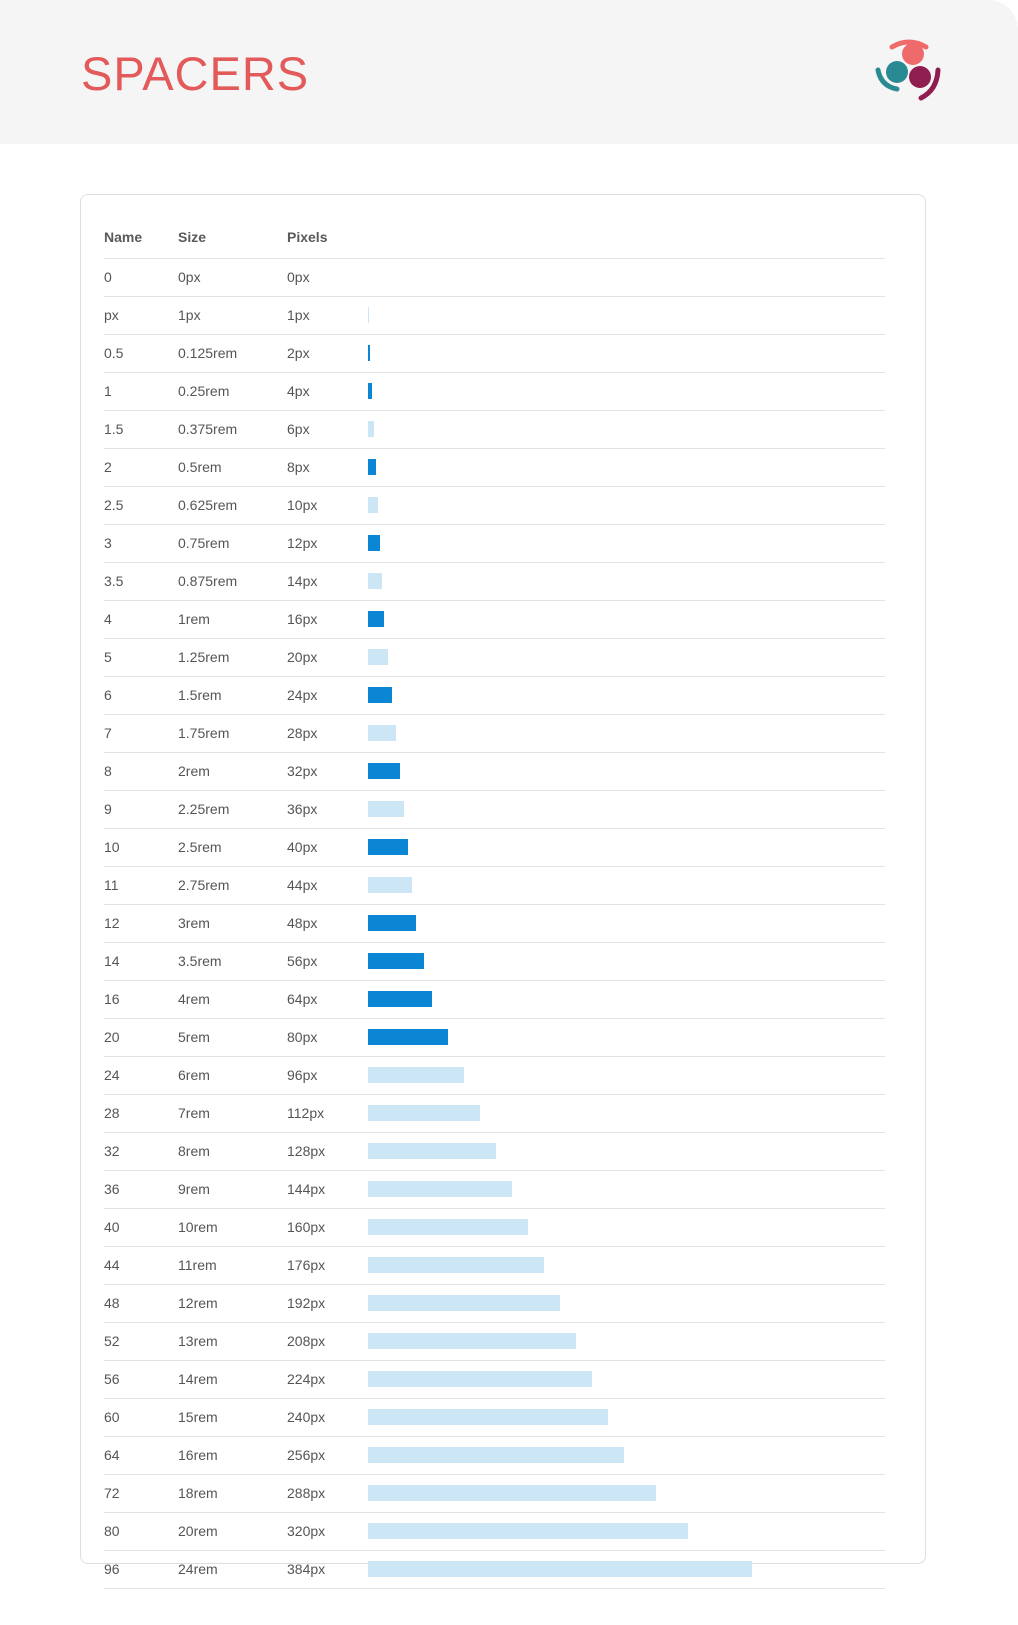 The height and width of the screenshot is (1625, 1018). Describe the element at coordinates (198, 1227) in the screenshot. I see `spacer-size: 10rem` at that location.